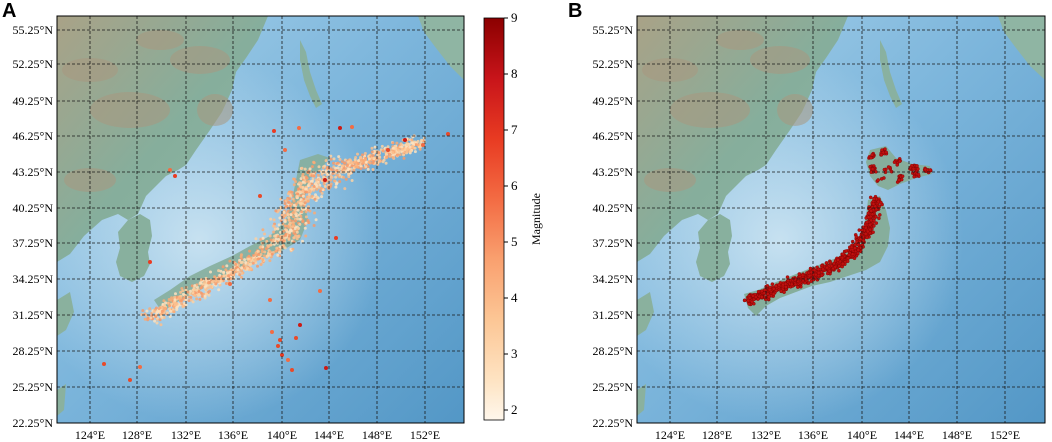 The height and width of the screenshot is (442, 1052). I want to click on colorbar-tick-label: 2, so click(514, 409).